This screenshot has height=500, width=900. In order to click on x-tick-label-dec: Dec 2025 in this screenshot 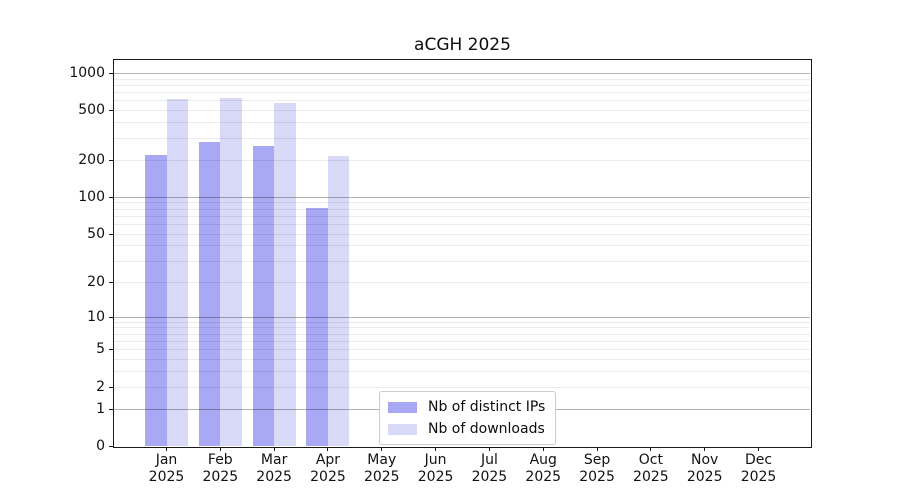, I will do `click(759, 469)`.